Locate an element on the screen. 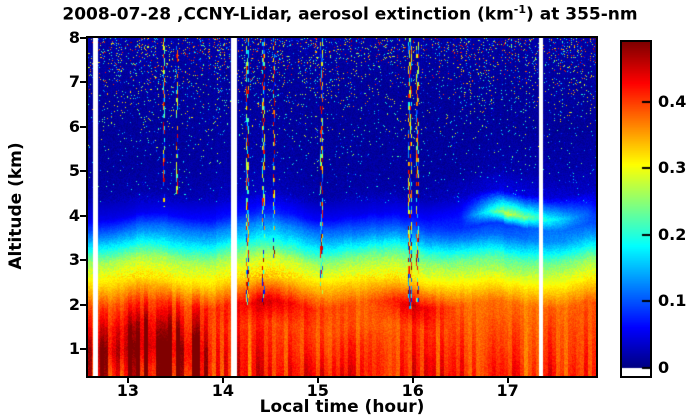  y-tick-label: 3 is located at coordinates (74, 260).